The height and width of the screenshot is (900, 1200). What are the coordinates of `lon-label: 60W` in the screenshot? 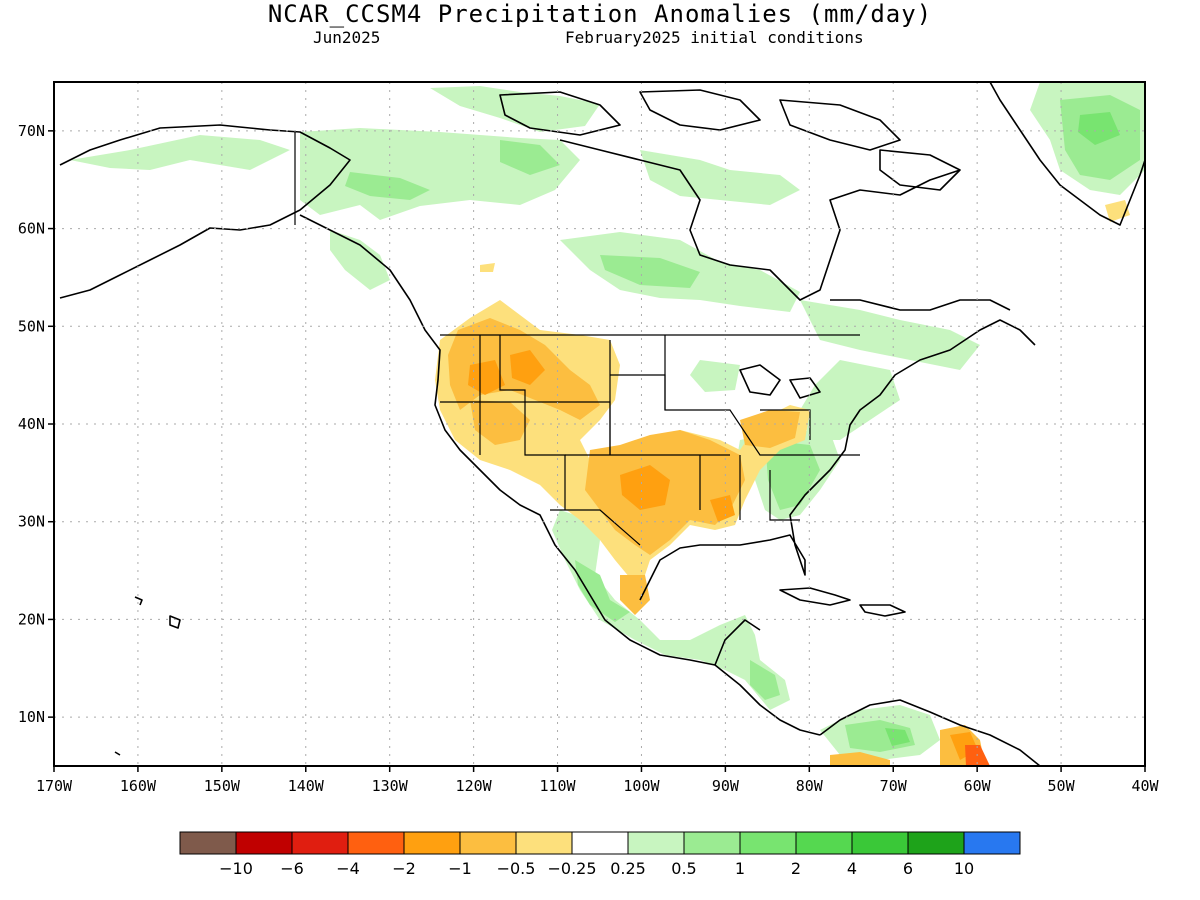 It's located at (978, 786).